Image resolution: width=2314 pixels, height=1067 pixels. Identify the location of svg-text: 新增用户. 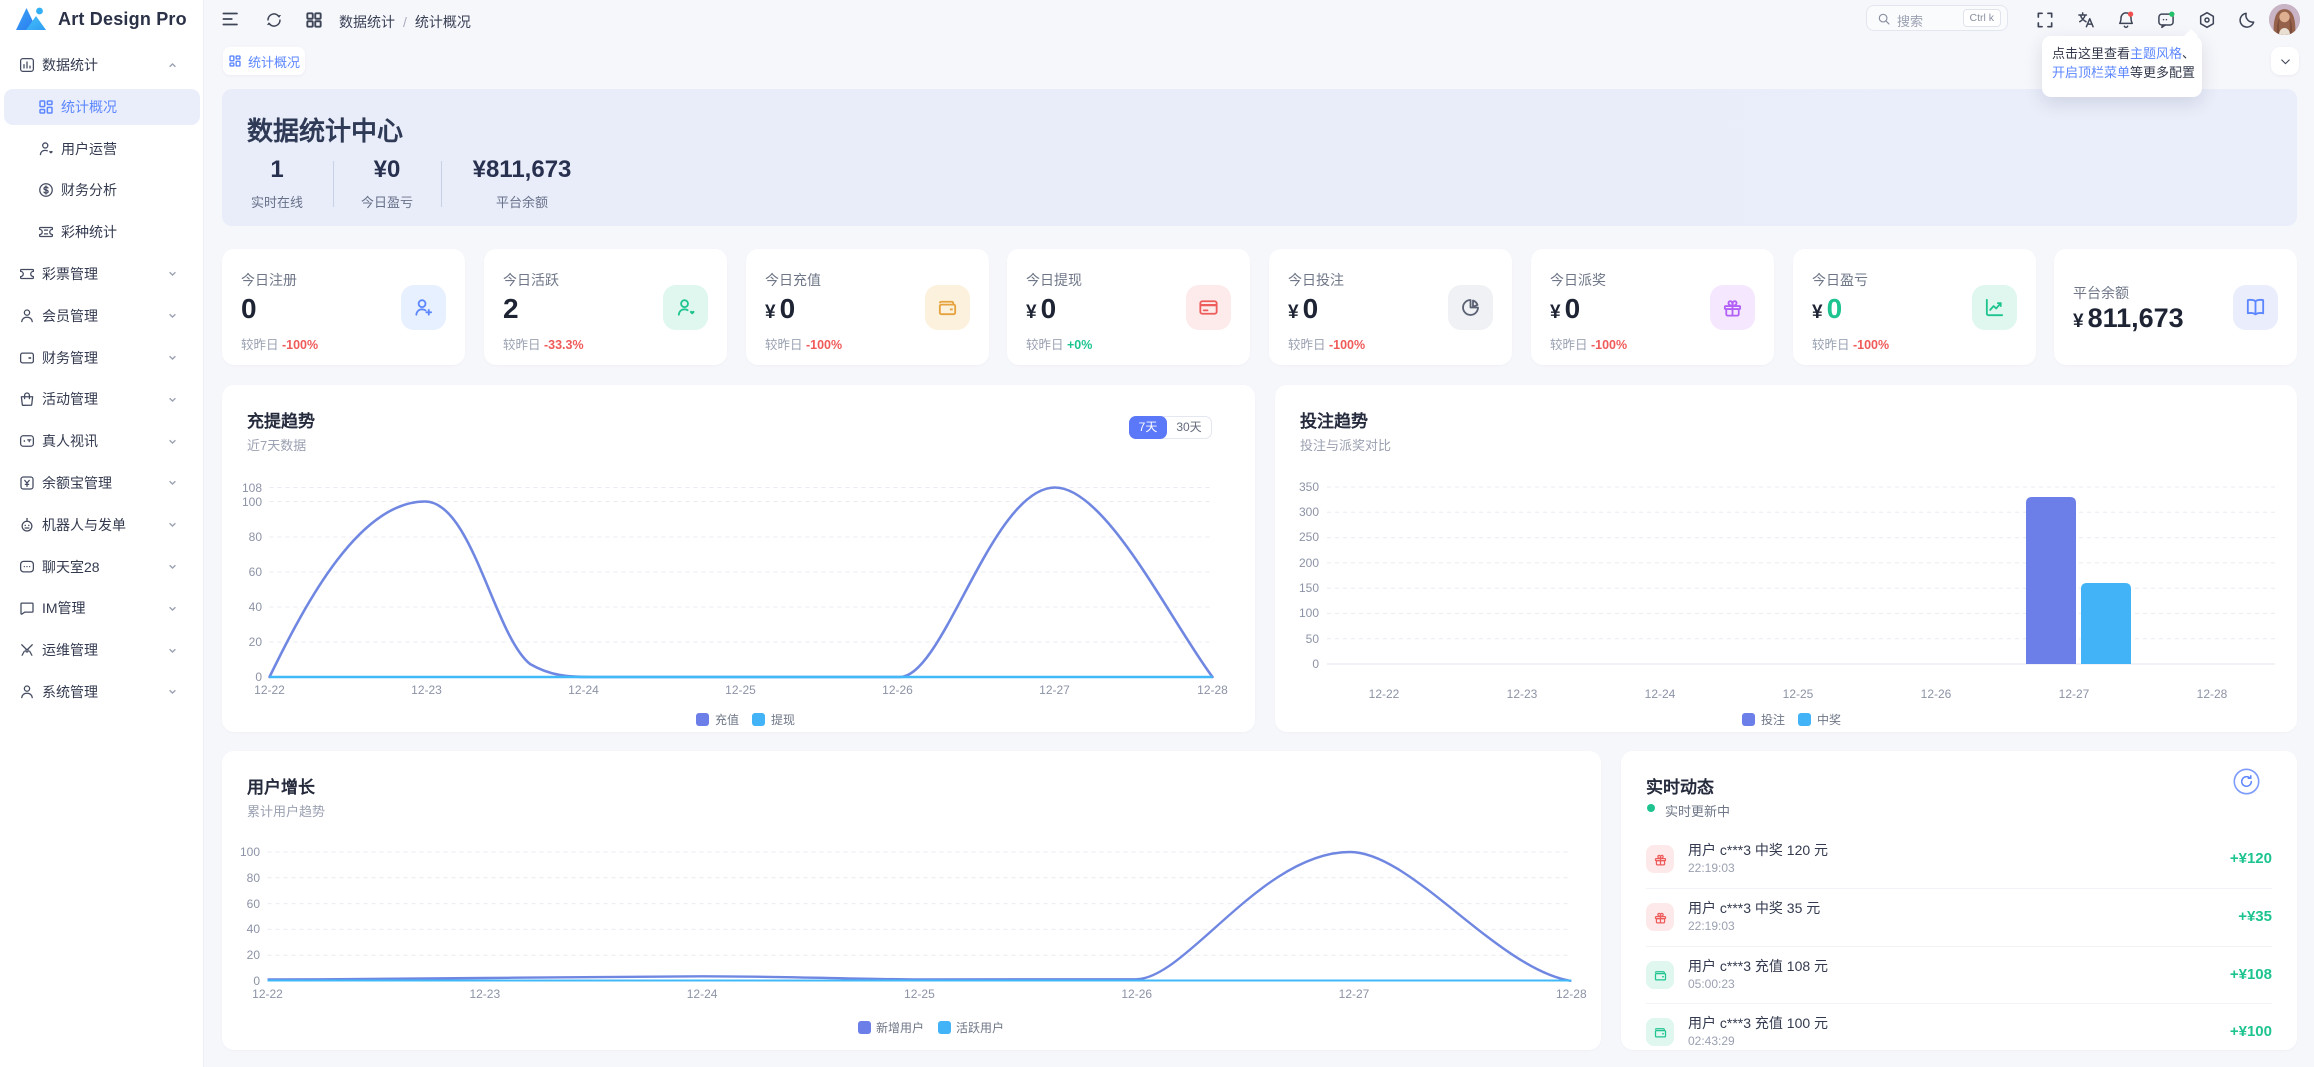
(900, 1027).